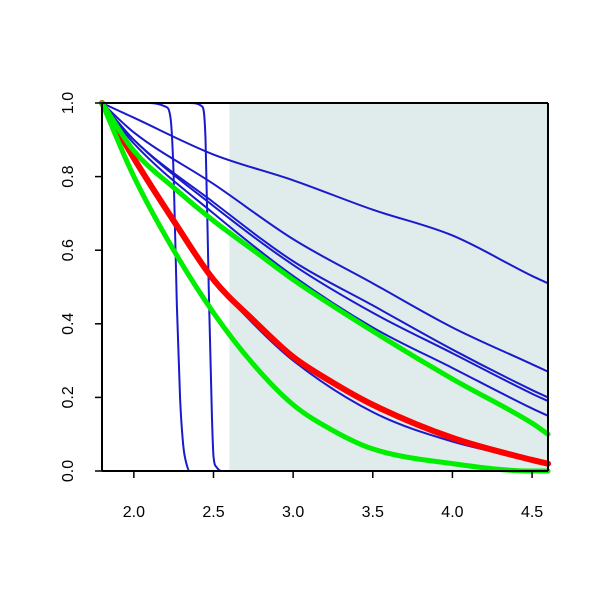 Image resolution: width=600 pixels, height=600 pixels. I want to click on y-tick-label: 0.0, so click(68, 471).